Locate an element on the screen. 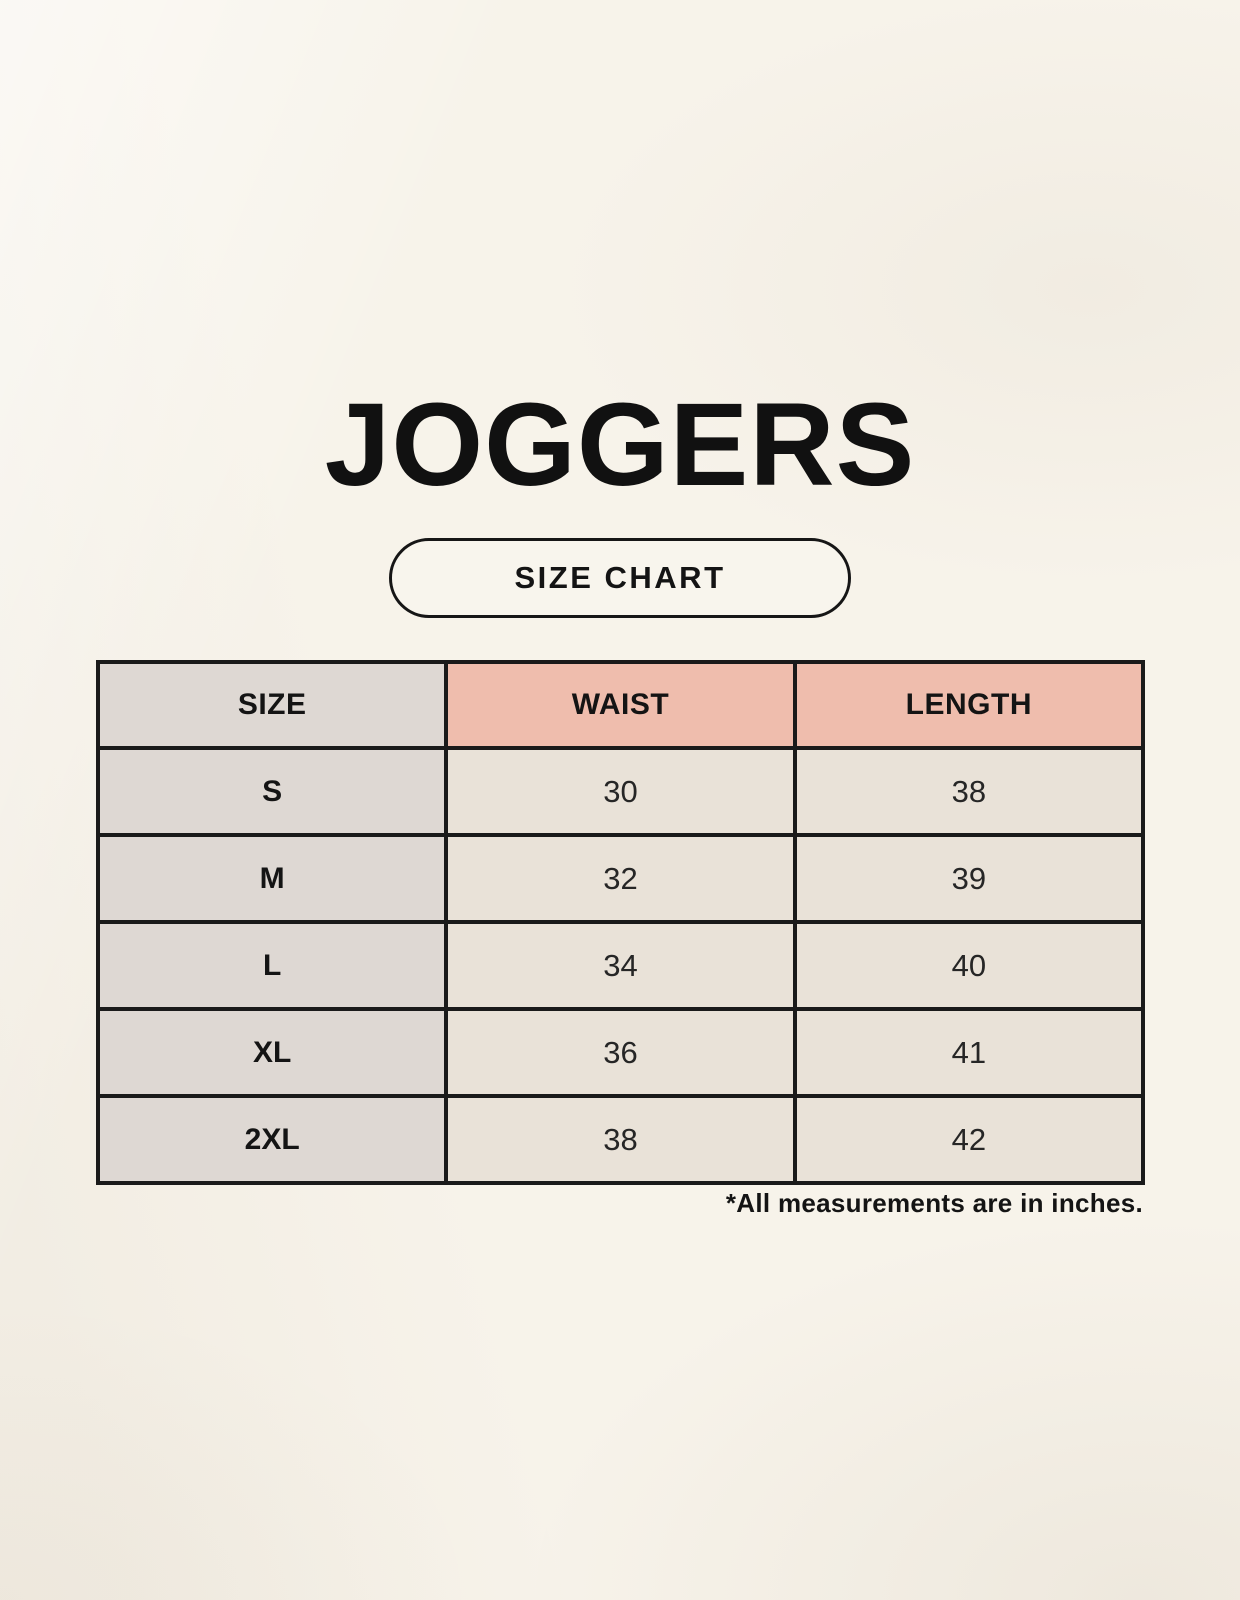  size-chart-badge-label: SIZE CHART is located at coordinates (620, 577).